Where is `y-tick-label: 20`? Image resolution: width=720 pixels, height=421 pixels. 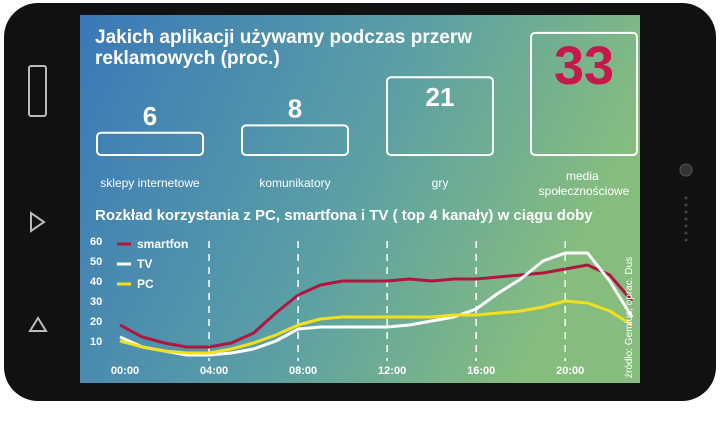 y-tick-label: 20 is located at coordinates (96, 322).